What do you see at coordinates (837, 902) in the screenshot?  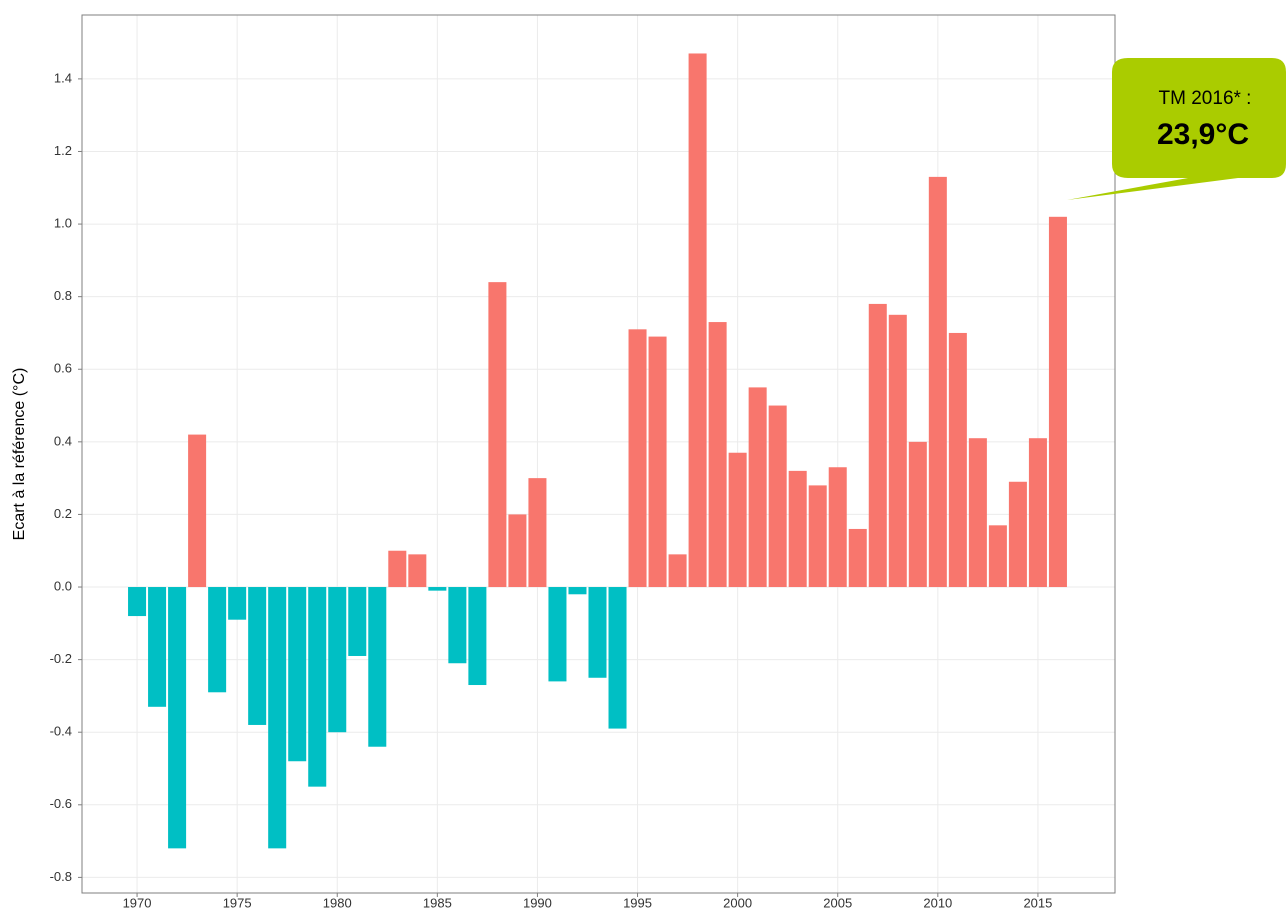 I see `x-tick-label: 2005` at bounding box center [837, 902].